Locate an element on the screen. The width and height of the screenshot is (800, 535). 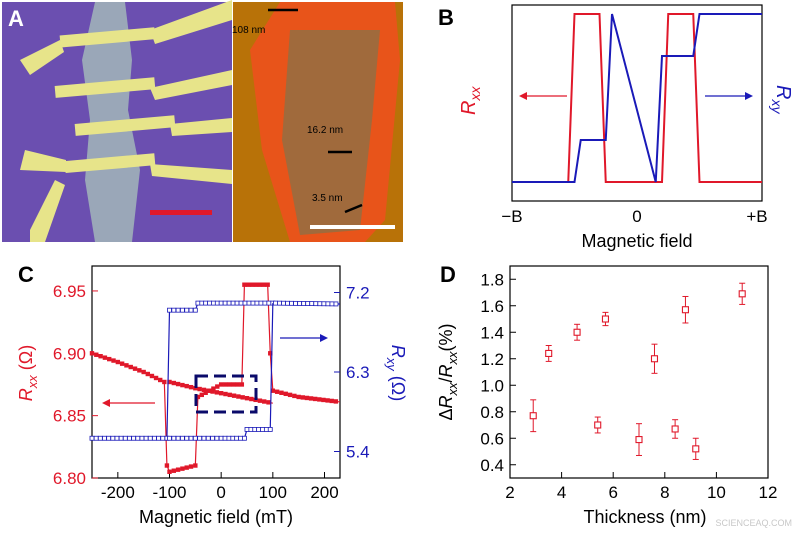
panel-c-rxy-arrow-head is located at coordinates (324, 338).